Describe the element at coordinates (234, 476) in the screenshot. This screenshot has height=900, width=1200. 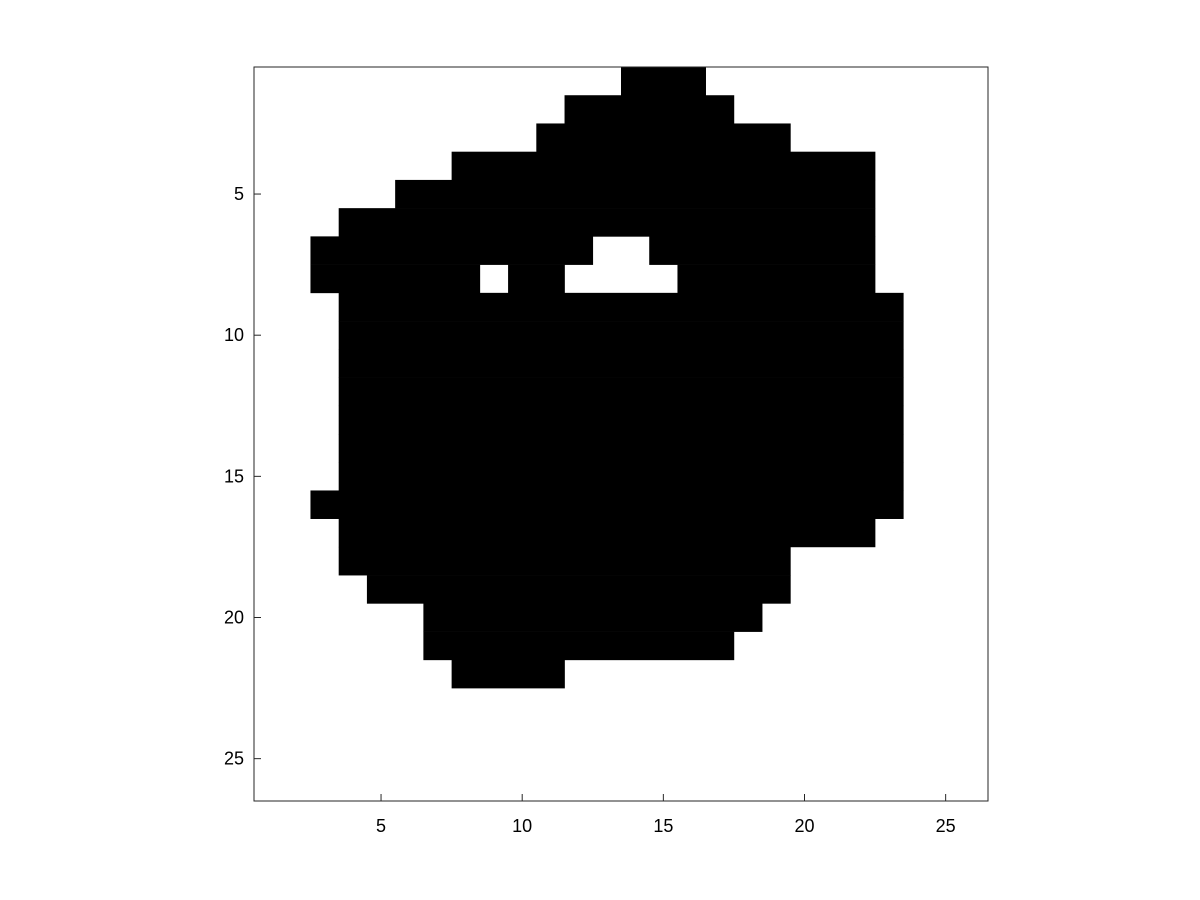
I see `y-tick-label-15: 15` at that location.